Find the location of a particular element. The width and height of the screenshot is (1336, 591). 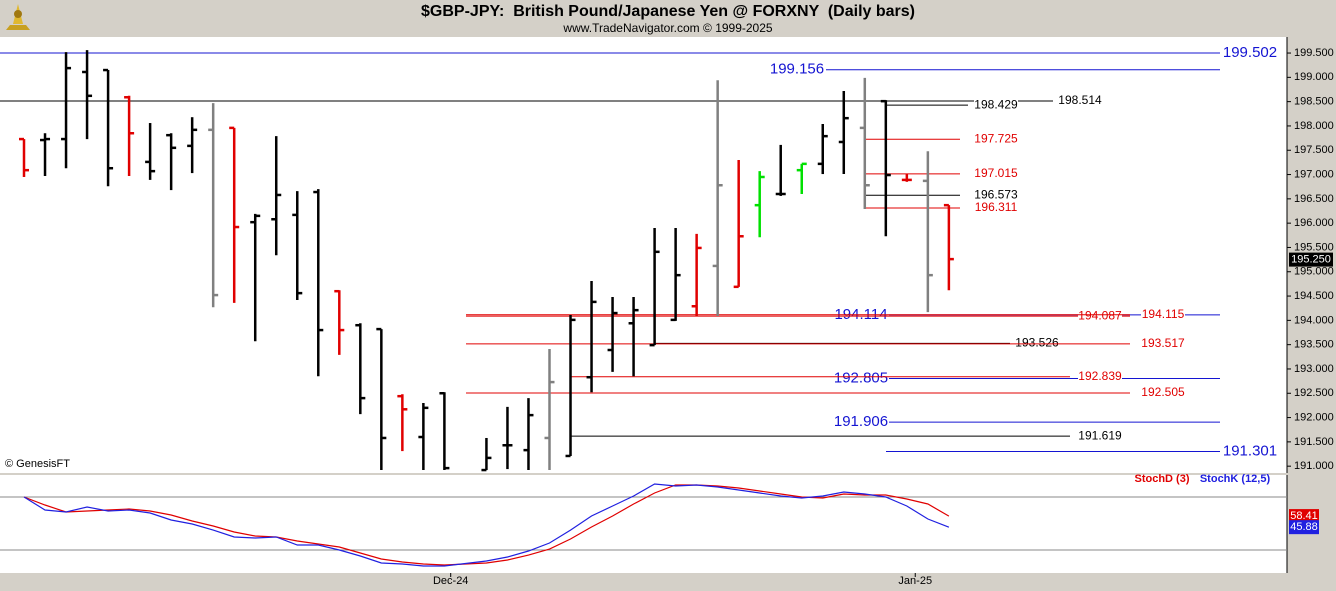

level-label: 199.502 is located at coordinates (1250, 52).